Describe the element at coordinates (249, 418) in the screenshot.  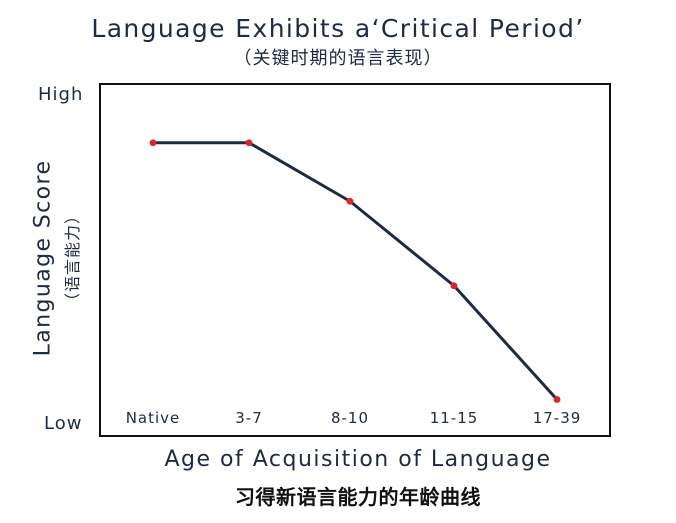
I see `x-tick-label-1: 3-7` at that location.